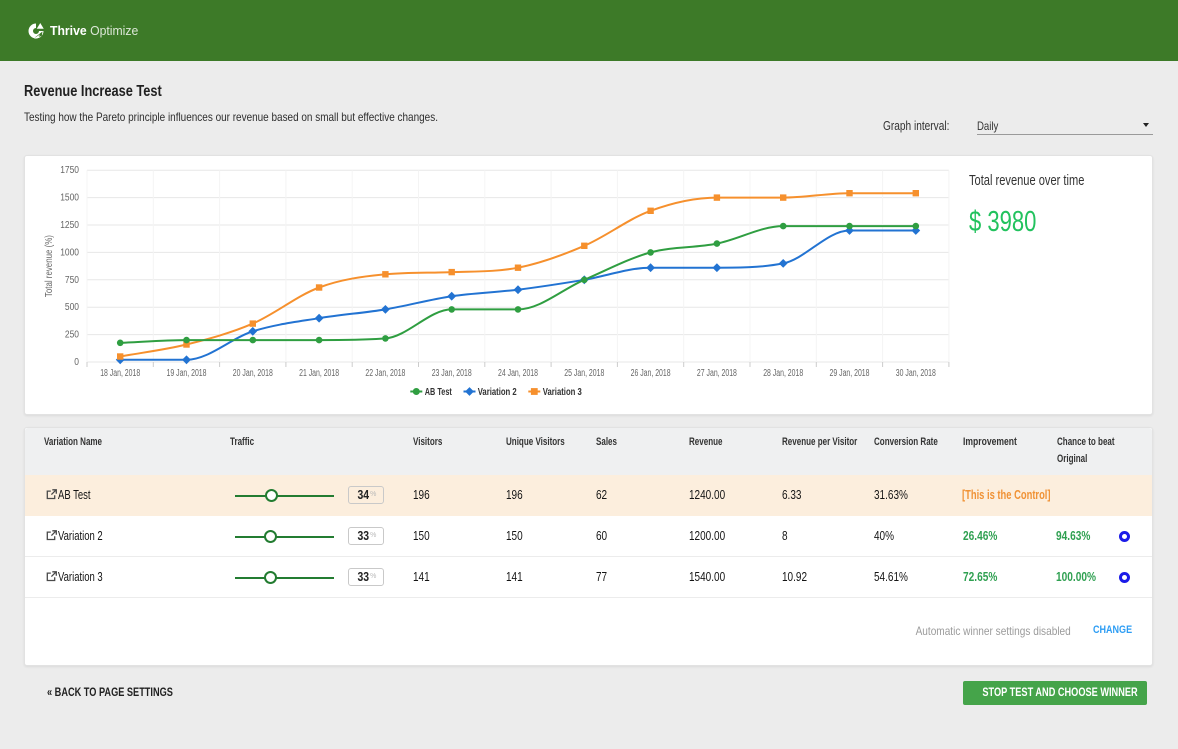 The height and width of the screenshot is (749, 1178). Describe the element at coordinates (69, 225) in the screenshot. I see `svg-text: 1250` at that location.